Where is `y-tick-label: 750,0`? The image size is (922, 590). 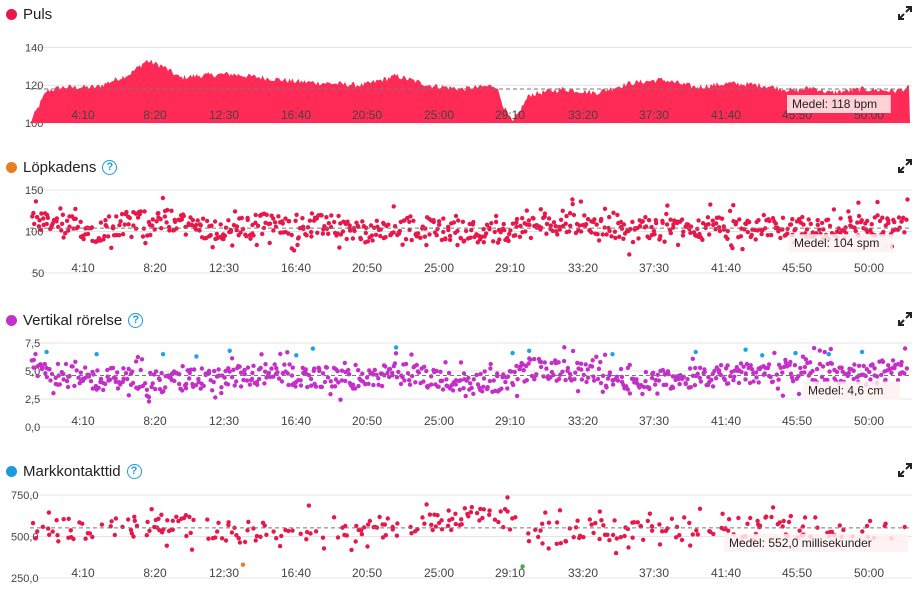 y-tick-label: 750,0 is located at coordinates (25, 496).